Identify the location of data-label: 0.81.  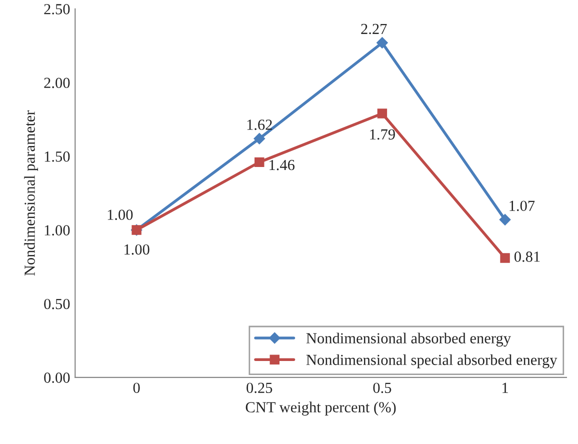
(527, 257).